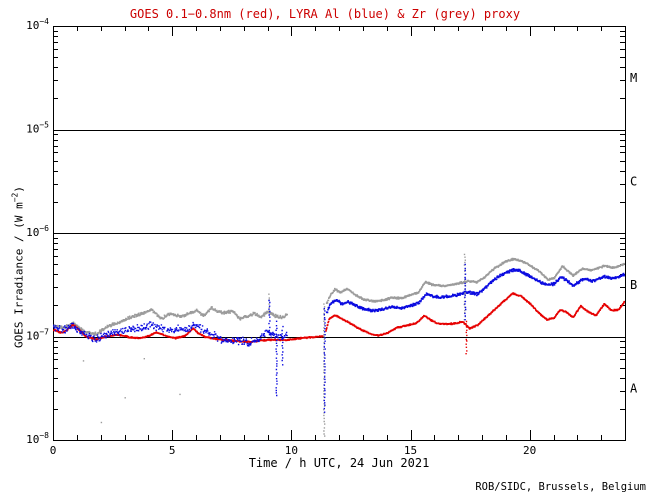 This screenshot has height=500, width=650. I want to click on flare-class-label-m: M, so click(633, 78).